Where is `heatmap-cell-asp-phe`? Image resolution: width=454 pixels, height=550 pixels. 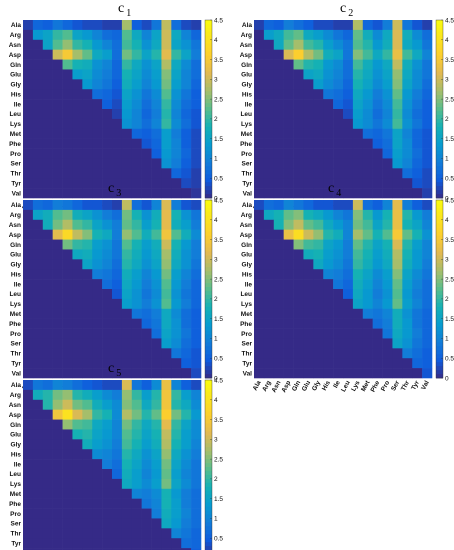 heatmap-cell-asp-phe is located at coordinates (146, 234).